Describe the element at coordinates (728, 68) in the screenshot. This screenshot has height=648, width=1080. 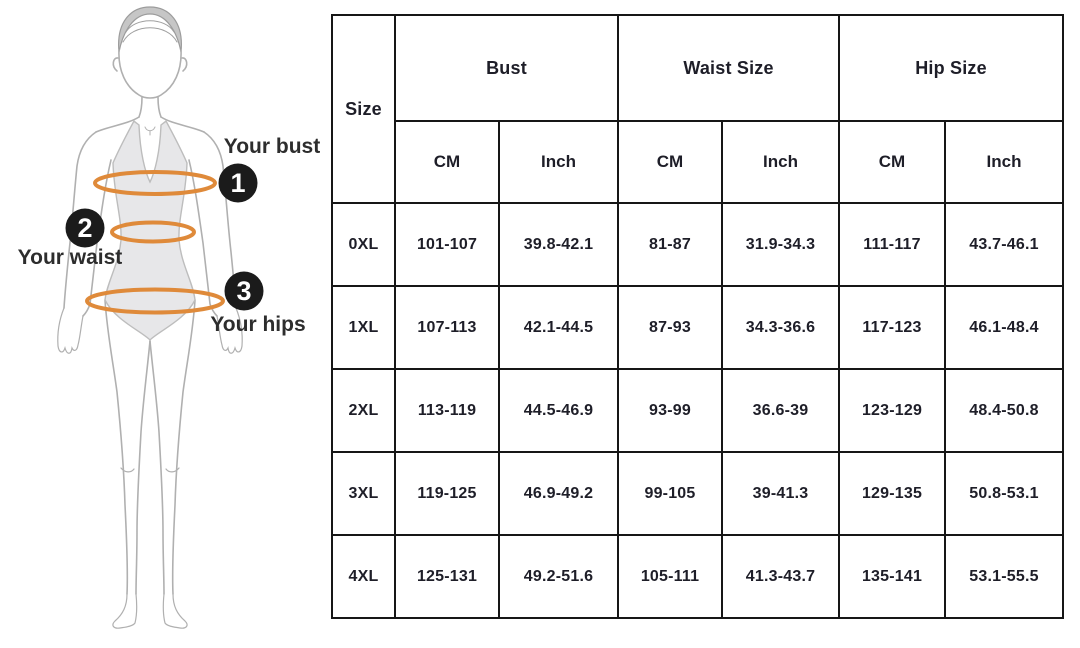
I see `header-waist: Waist Size` at that location.